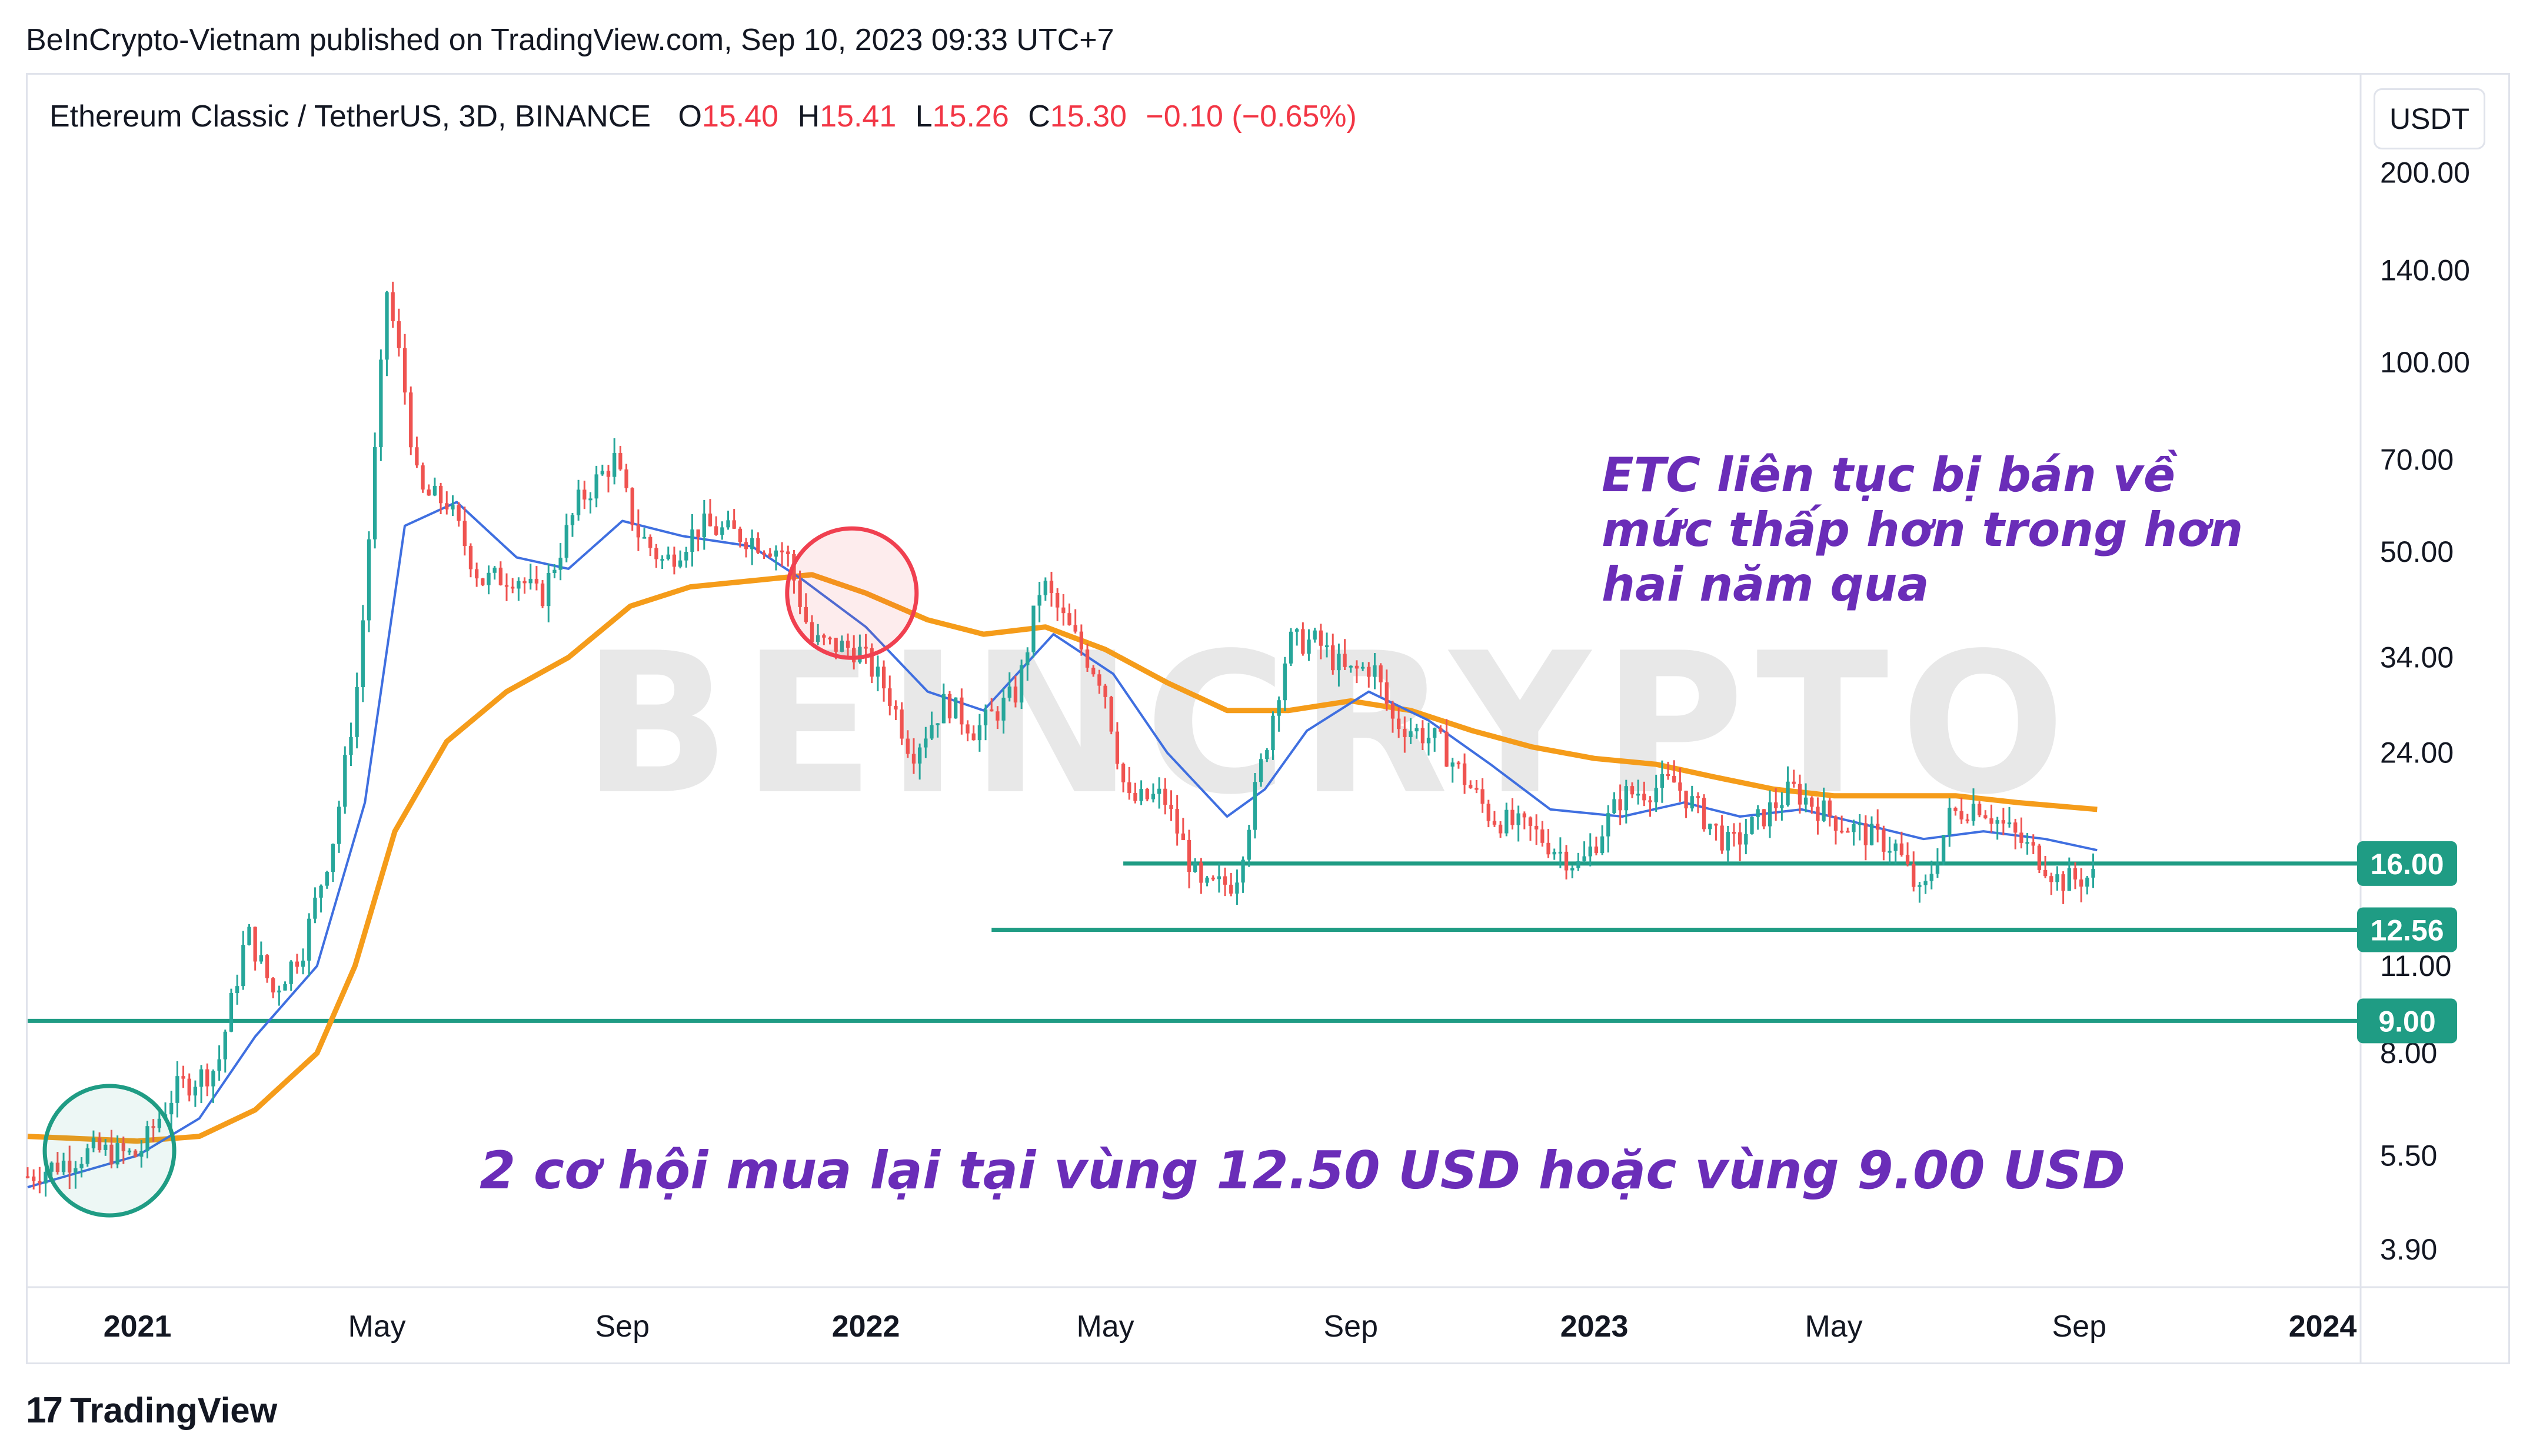 The height and width of the screenshot is (1456, 2523). I want to click on price-tick-label: 5.50, so click(2408, 1155).